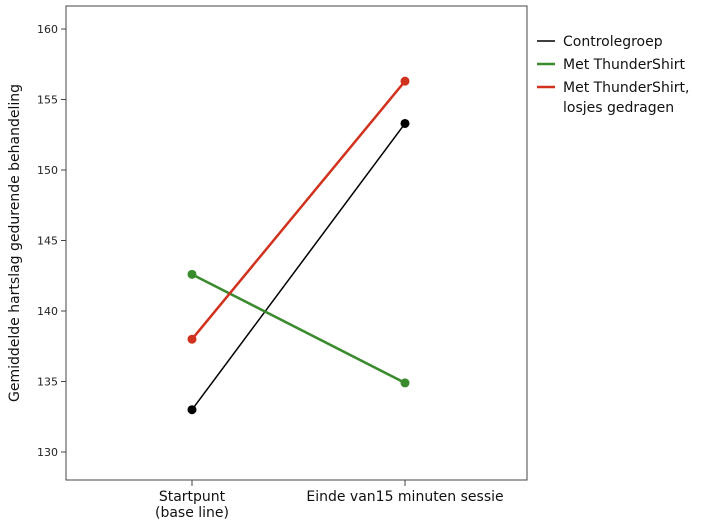 The height and width of the screenshot is (524, 717). I want to click on legend-label: Met ThunderShirt,, so click(626, 88).